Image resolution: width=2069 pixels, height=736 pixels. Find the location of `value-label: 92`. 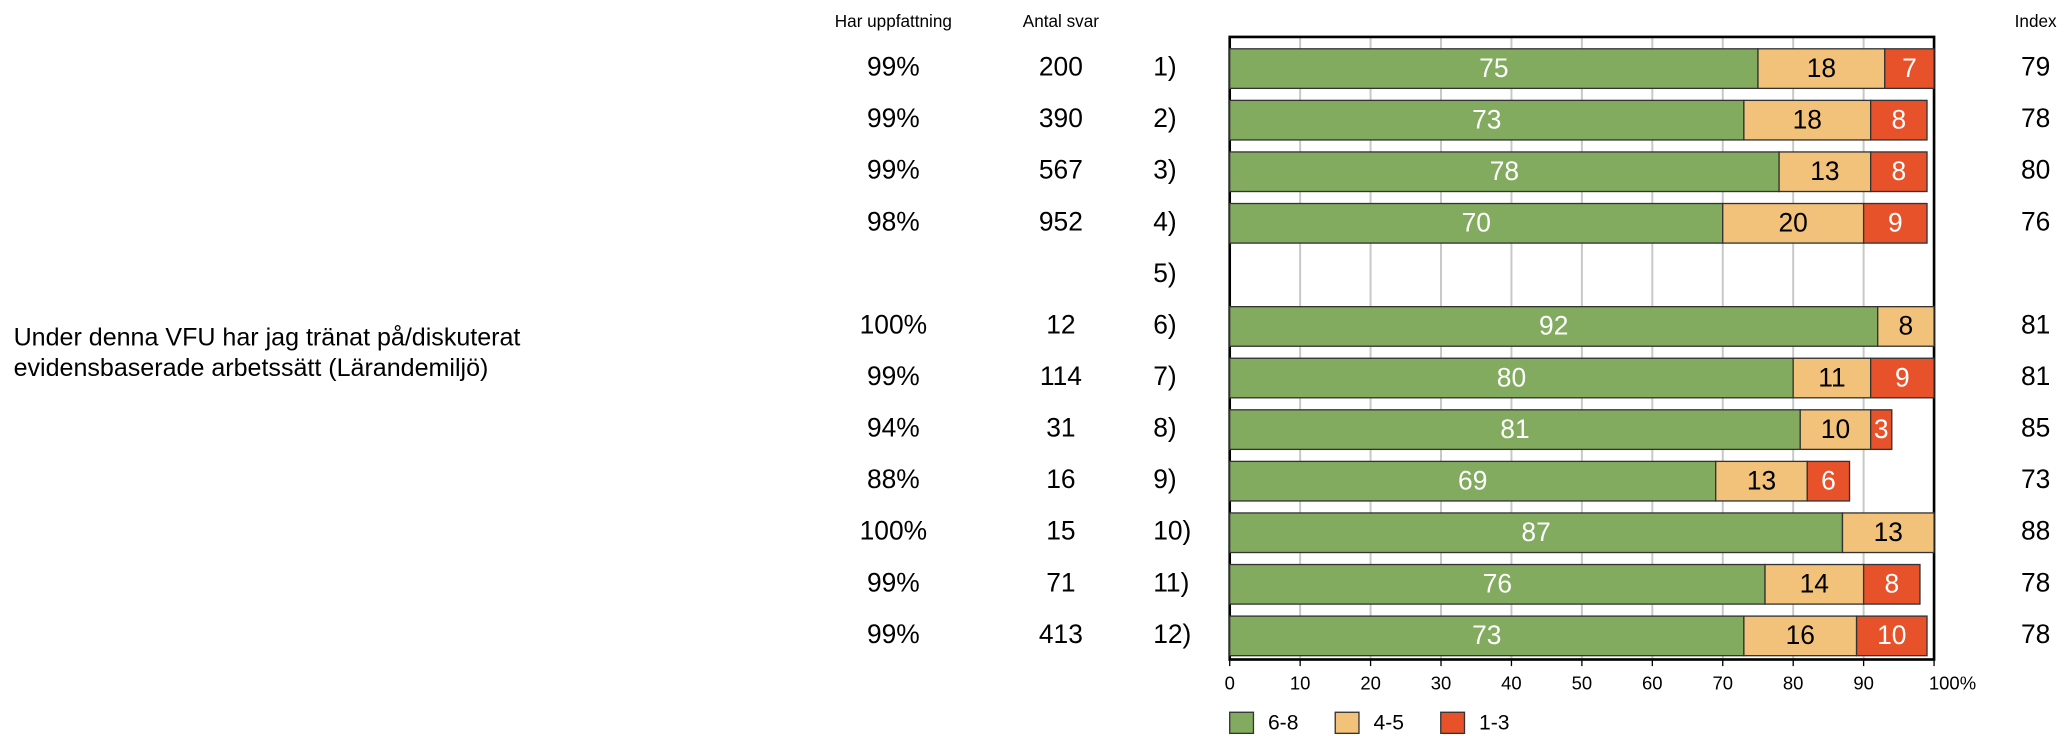

value-label: 92 is located at coordinates (1553, 326).